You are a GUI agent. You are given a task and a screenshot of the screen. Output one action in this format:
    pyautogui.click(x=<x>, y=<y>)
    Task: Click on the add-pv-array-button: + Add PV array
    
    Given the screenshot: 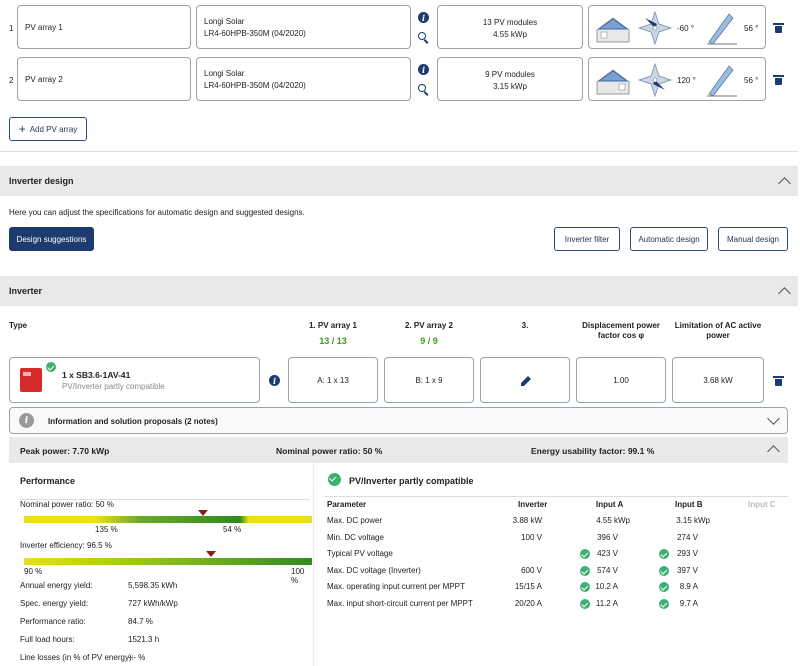 What is the action you would take?
    pyautogui.click(x=48, y=129)
    